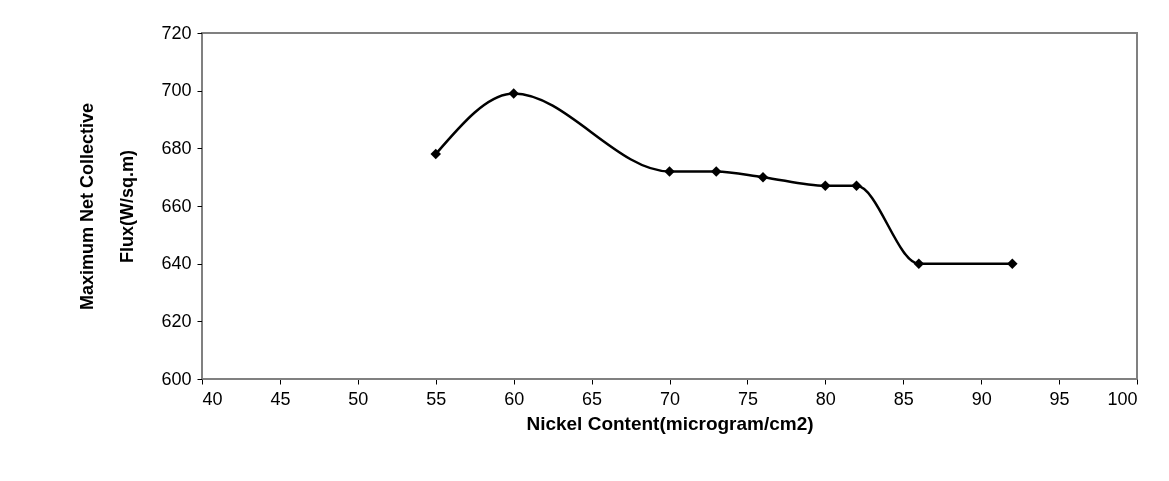  I want to click on y-tick-label: 640, so click(176, 263).